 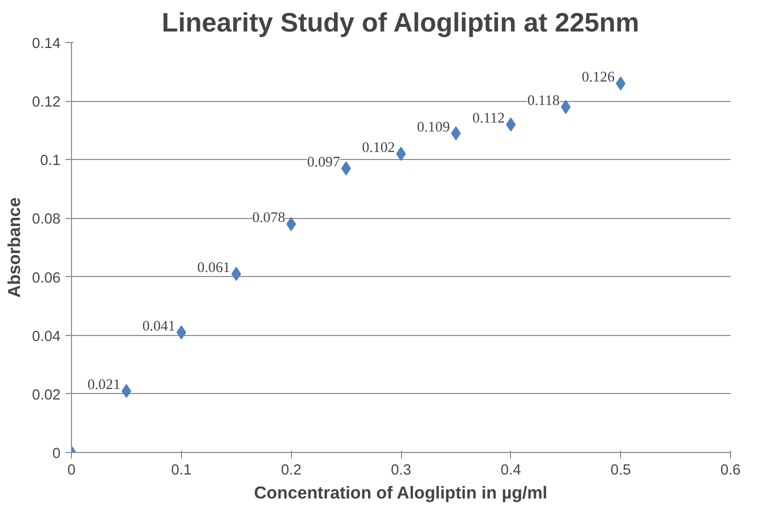 I want to click on y-tick-label: 0.14, so click(x=46, y=44).